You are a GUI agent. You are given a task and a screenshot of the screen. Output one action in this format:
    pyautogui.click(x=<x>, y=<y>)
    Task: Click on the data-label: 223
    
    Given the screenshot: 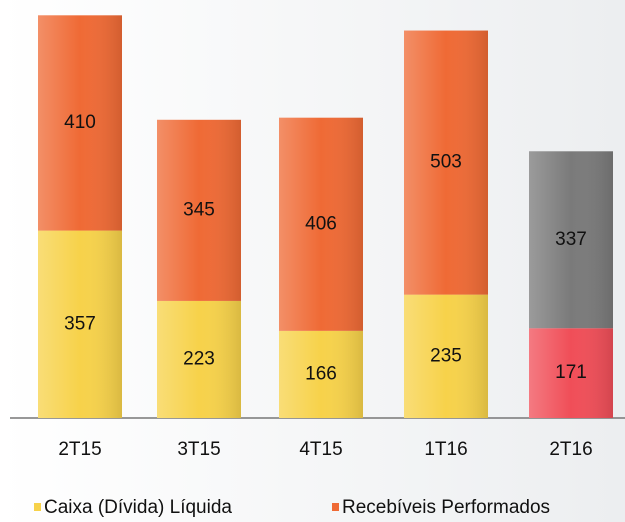 What is the action you would take?
    pyautogui.click(x=199, y=358)
    